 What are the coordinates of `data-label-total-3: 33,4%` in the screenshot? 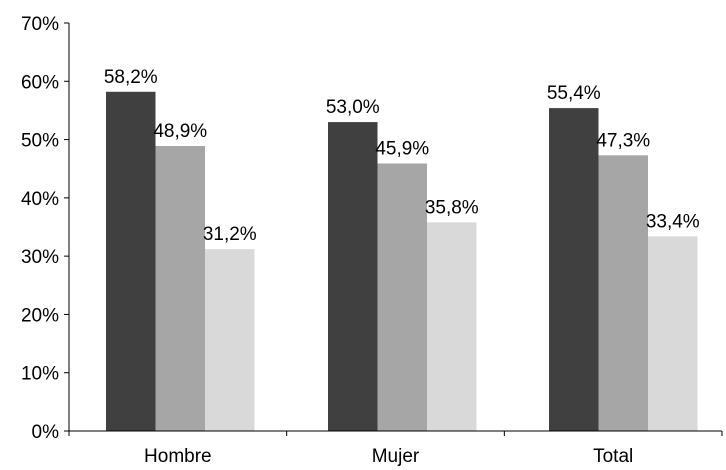 It's located at (673, 221).